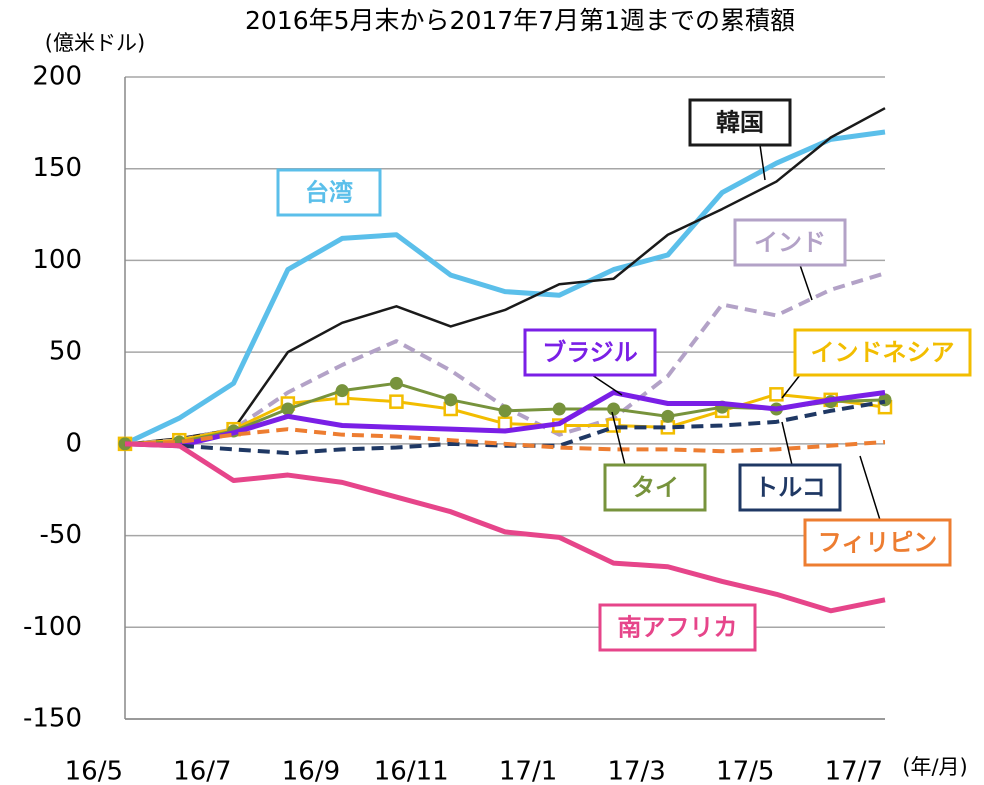  I want to click on chart-title: 2016年5月末から2017年7月第1週までの累積額, so click(520, 20).